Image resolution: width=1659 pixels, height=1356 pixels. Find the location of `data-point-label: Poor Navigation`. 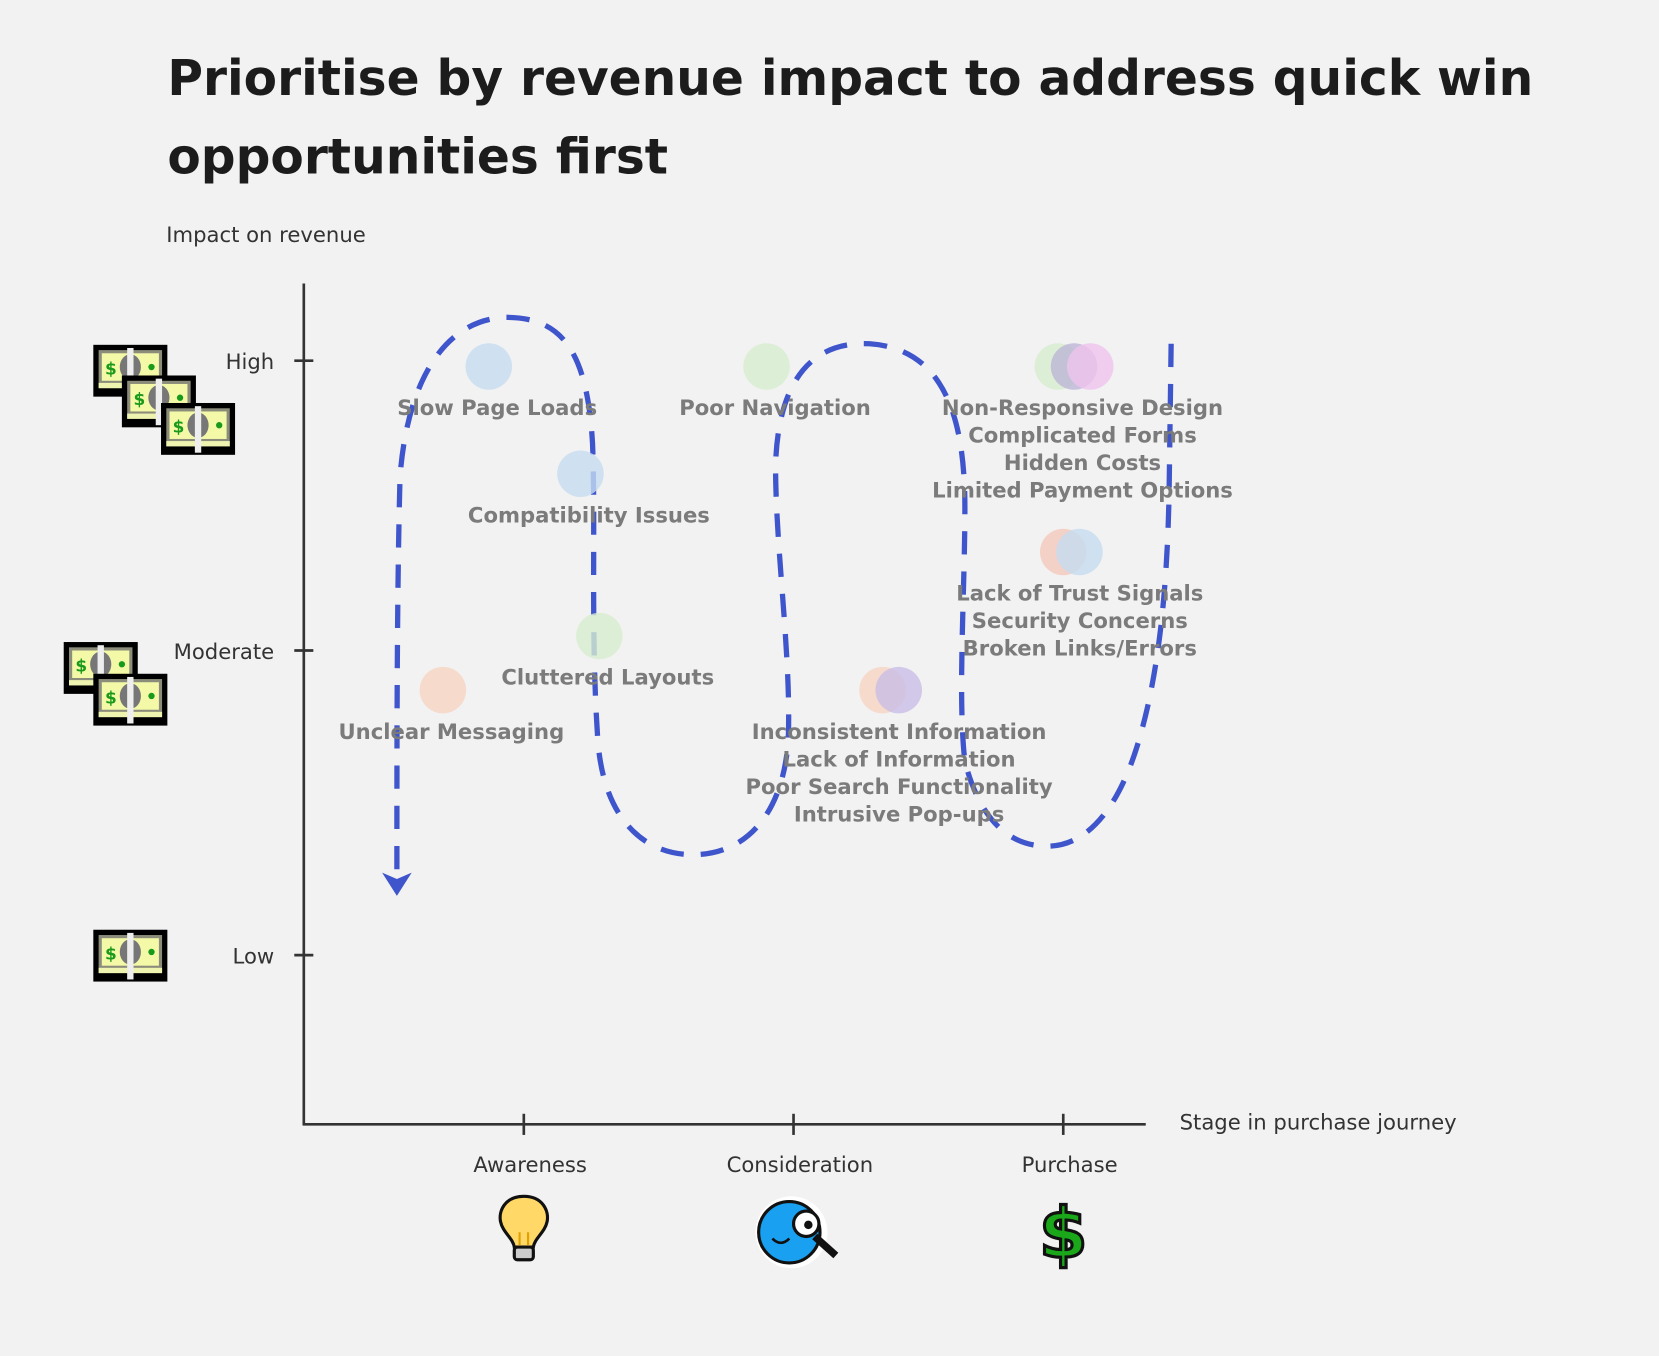

data-point-label: Poor Navigation is located at coordinates (775, 407).